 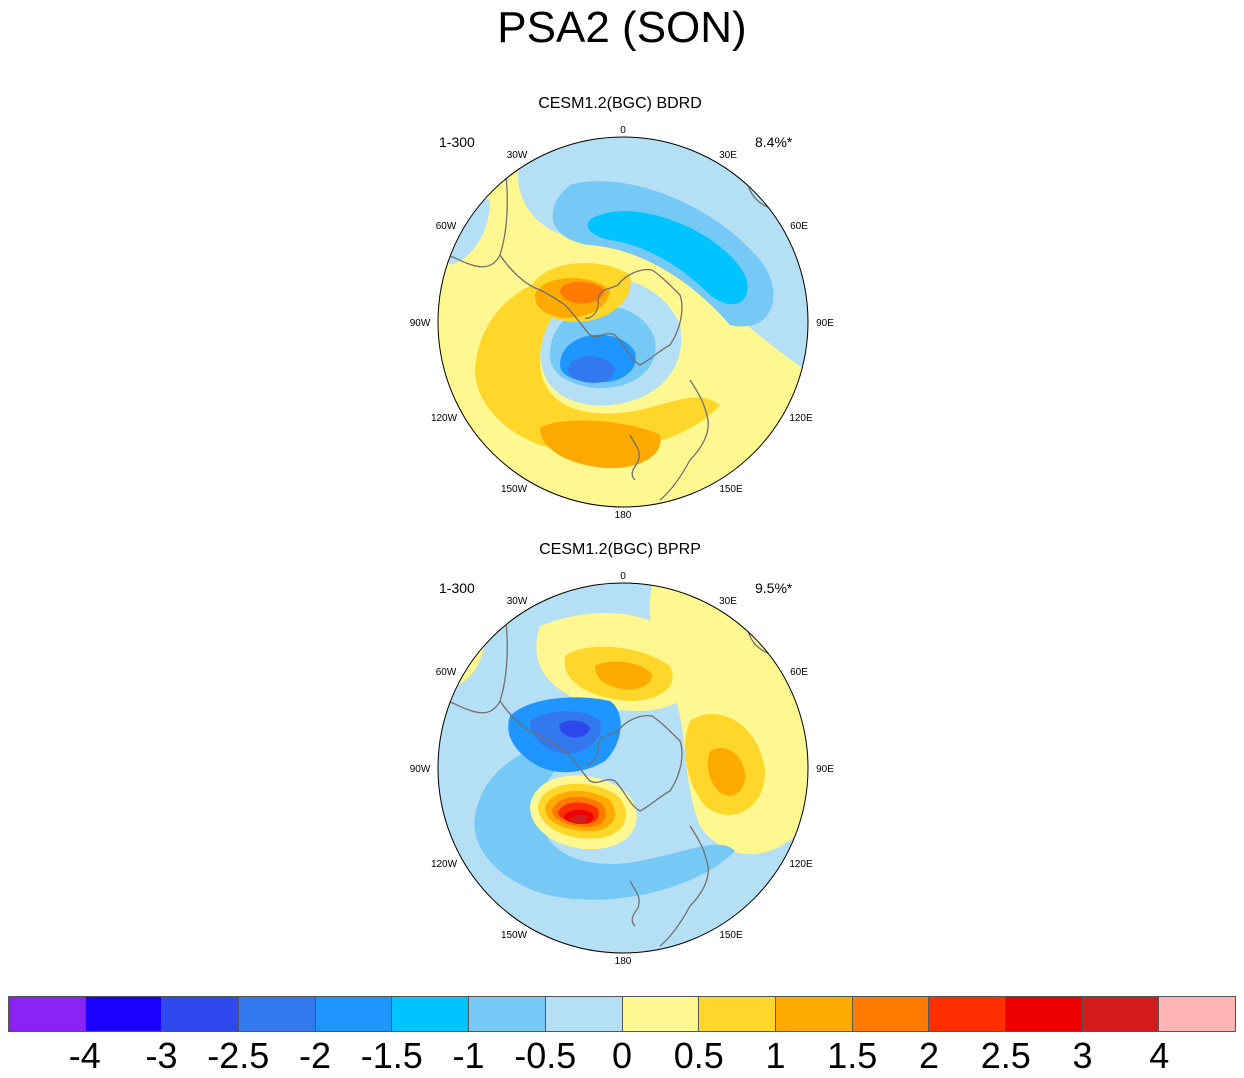 What do you see at coordinates (1159, 1055) in the screenshot?
I see `colorbar-label: 4` at bounding box center [1159, 1055].